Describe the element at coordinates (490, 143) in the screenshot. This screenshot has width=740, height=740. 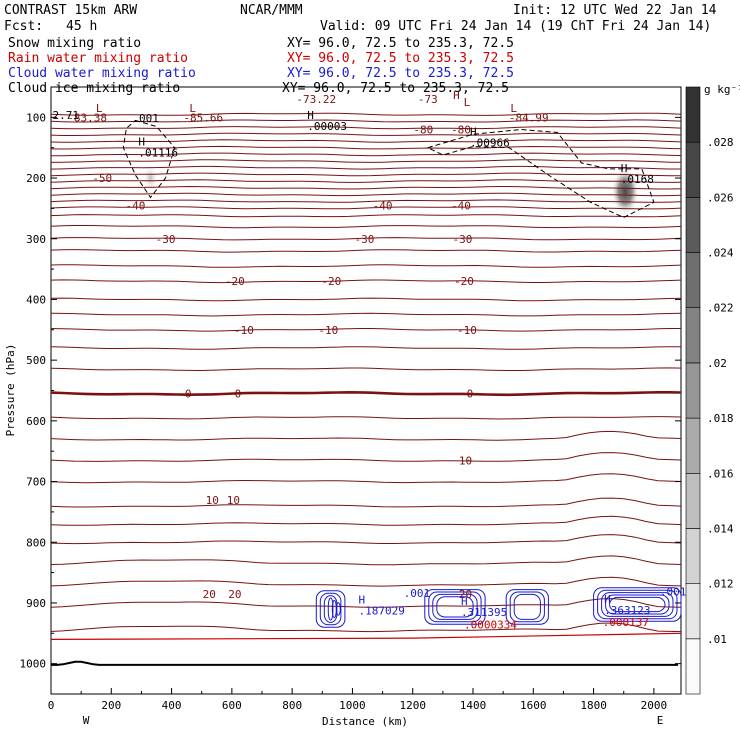
I see `maximum-value-5: .00966` at that location.